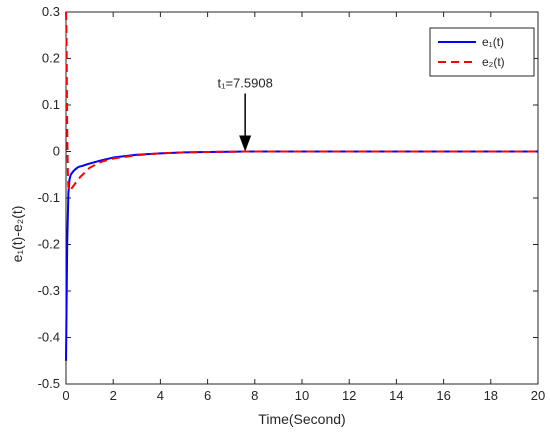 The image size is (550, 435). I want to click on y-axis-label: e₁(t)-e₂(t), so click(17, 234).